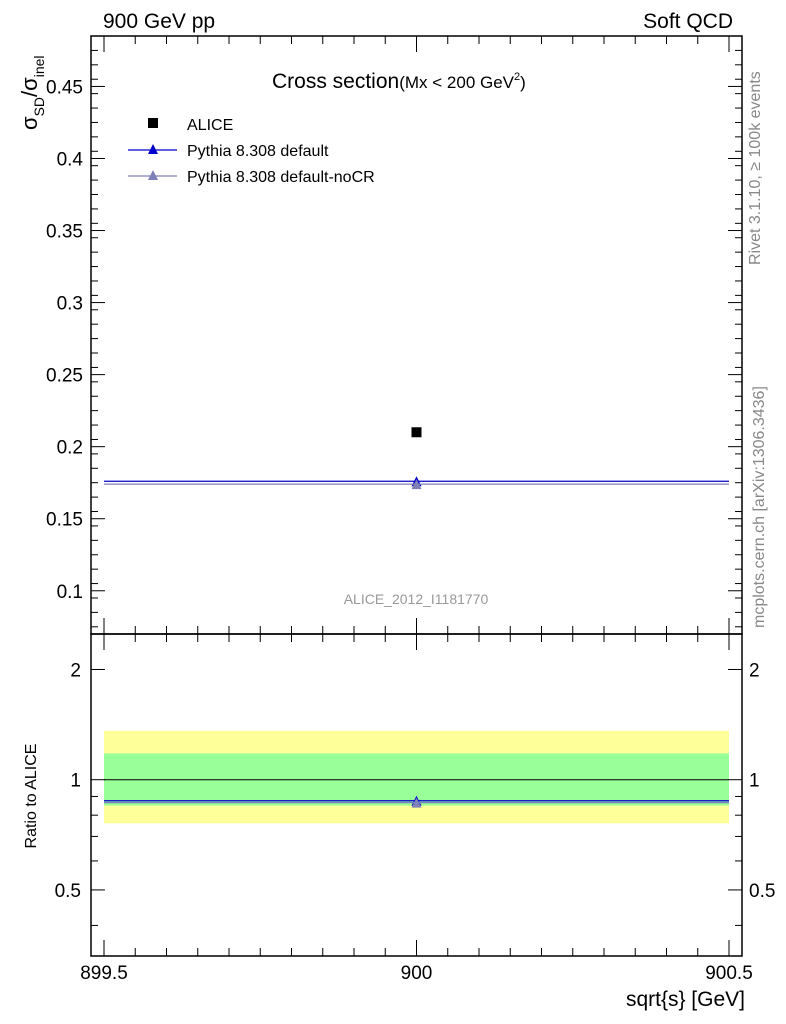 This screenshot has height=1024, width=786. Describe the element at coordinates (416, 599) in the screenshot. I see `analysis-label: ALICE_2012_I1181770` at that location.